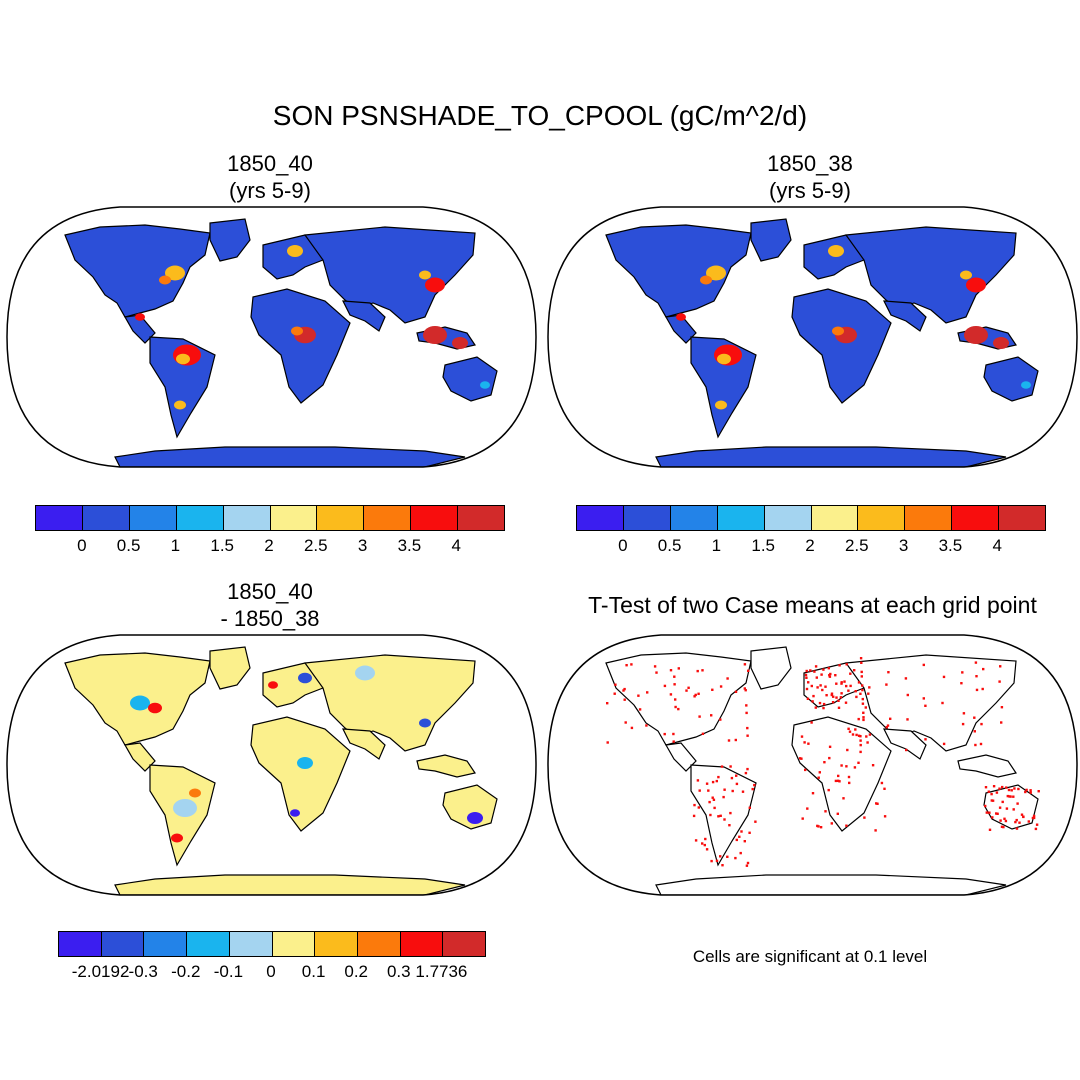 The height and width of the screenshot is (1080, 1080). What do you see at coordinates (810, 545) in the screenshot?
I see `colorbar-tick-label: 2` at bounding box center [810, 545].